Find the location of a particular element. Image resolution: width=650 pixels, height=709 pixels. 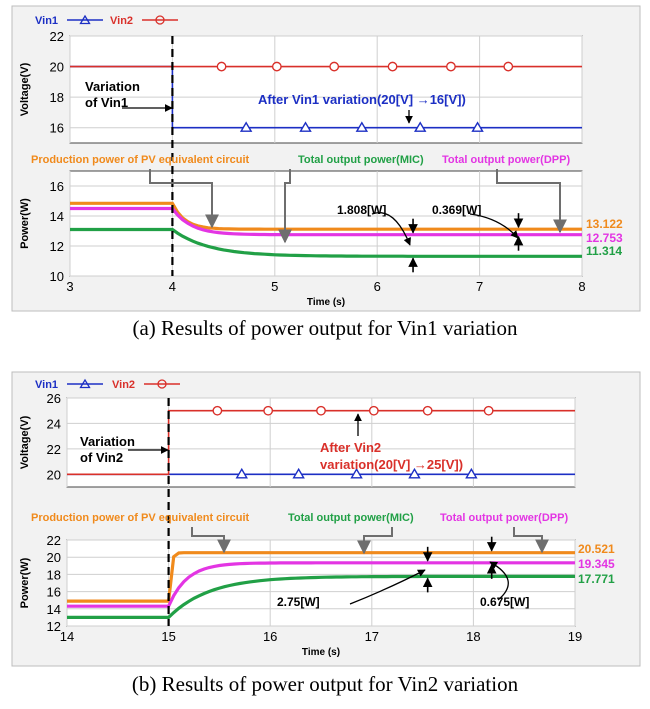

power-tick-label: 10 is located at coordinates (57, 276).